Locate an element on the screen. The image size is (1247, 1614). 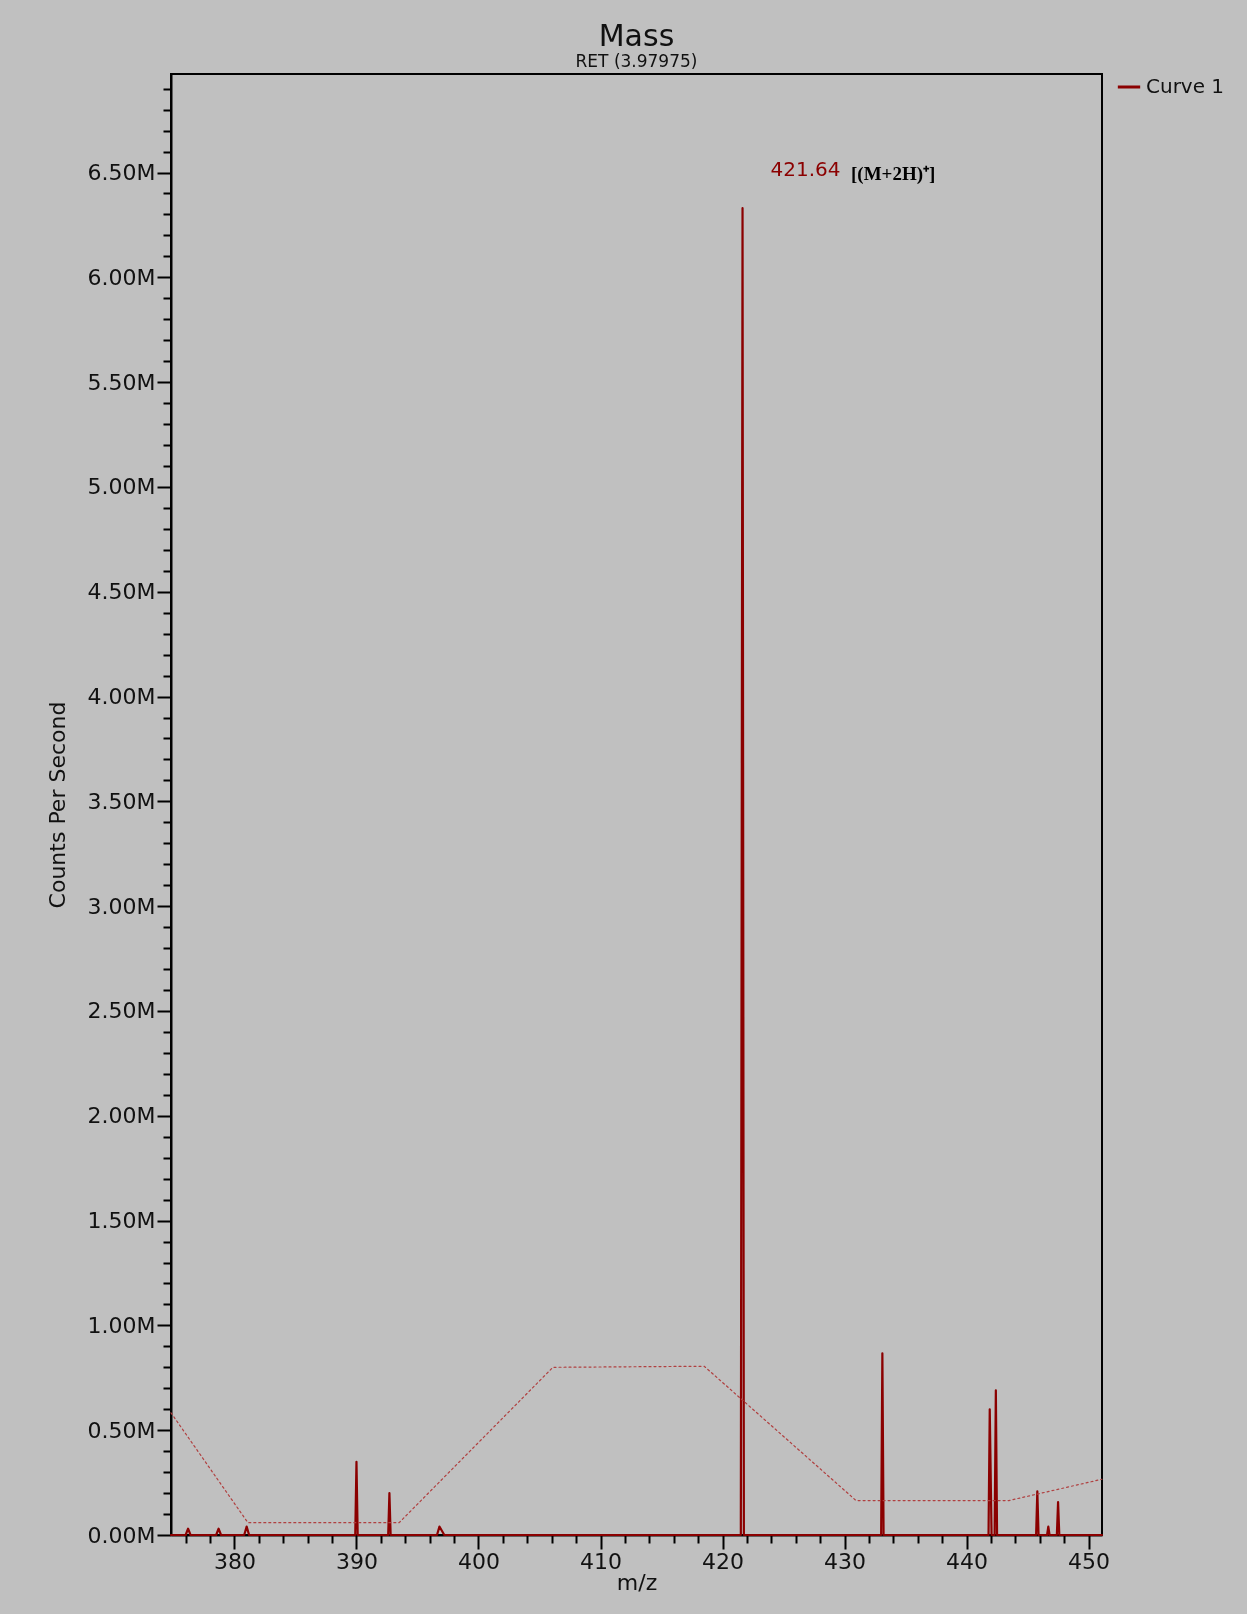
line-series is located at coordinates (636, 1444).